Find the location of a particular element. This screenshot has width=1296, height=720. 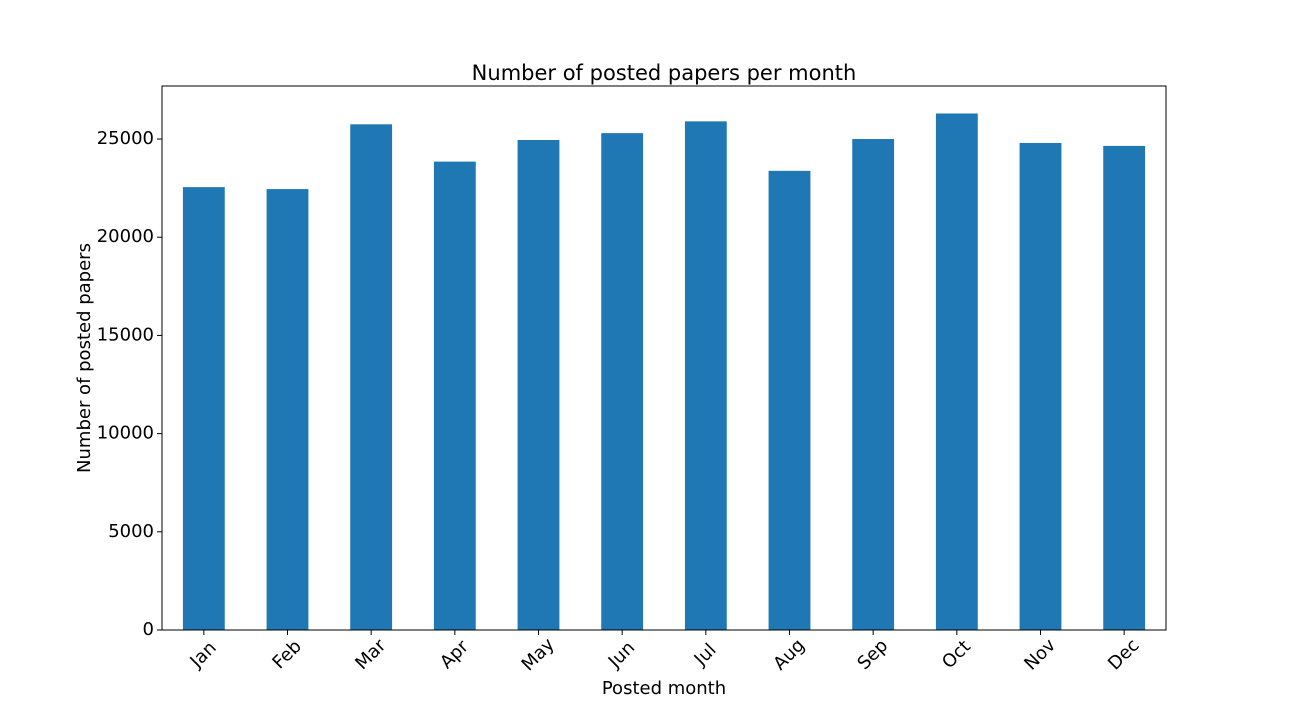

bar-dec is located at coordinates (1124, 387).